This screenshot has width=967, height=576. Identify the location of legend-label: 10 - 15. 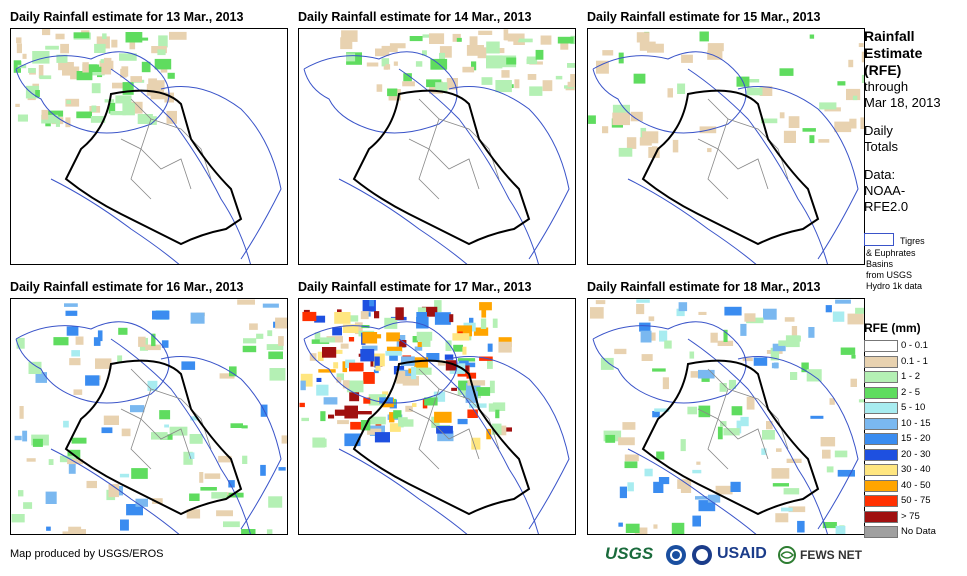
(916, 423).